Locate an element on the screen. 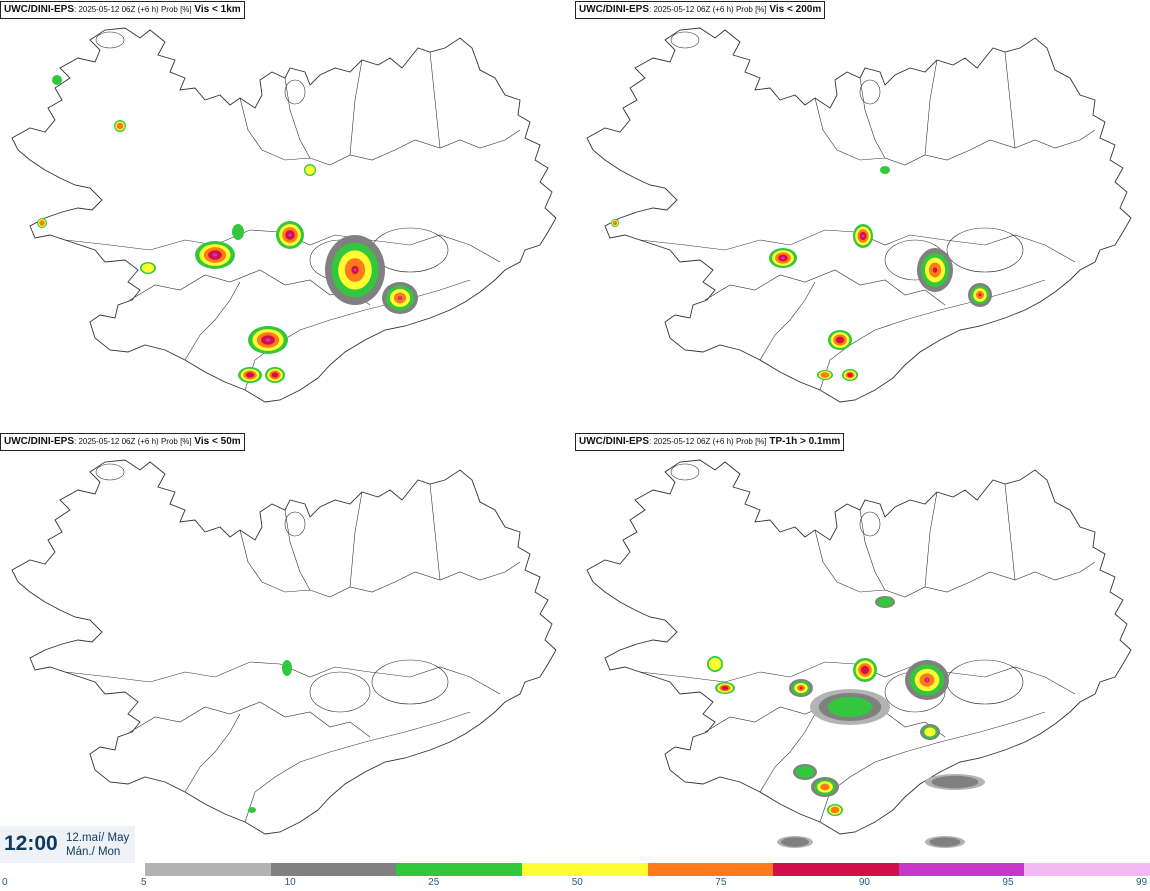  color-scale-ticks: 0 5 10 25 50 75 90 95 99 is located at coordinates (575, 884).